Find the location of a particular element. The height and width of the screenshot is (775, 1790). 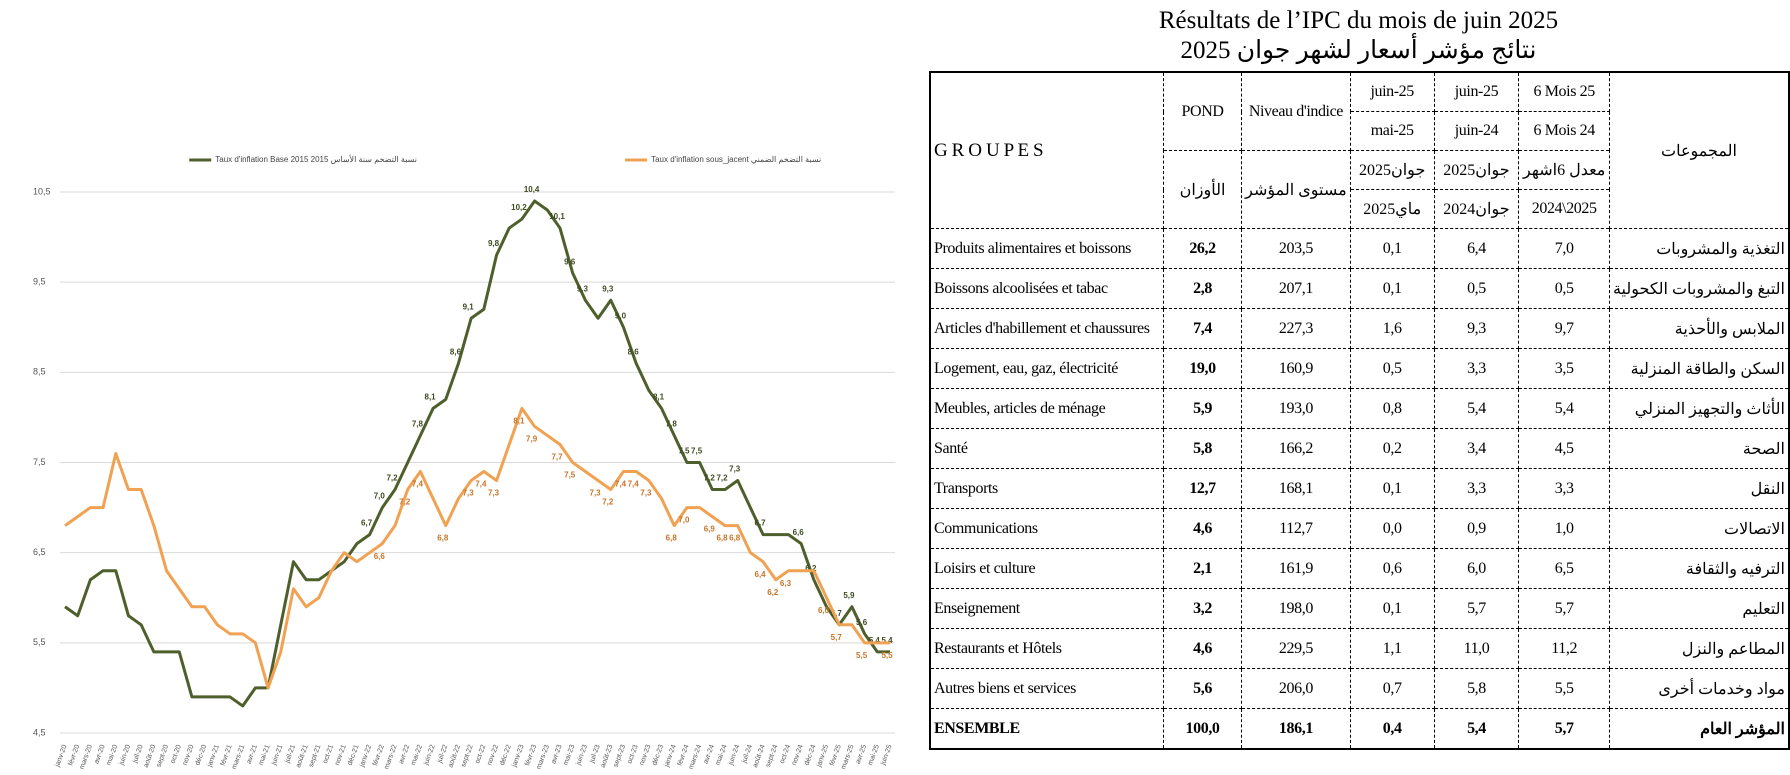

table-cell: 0,1 is located at coordinates (1392, 248).